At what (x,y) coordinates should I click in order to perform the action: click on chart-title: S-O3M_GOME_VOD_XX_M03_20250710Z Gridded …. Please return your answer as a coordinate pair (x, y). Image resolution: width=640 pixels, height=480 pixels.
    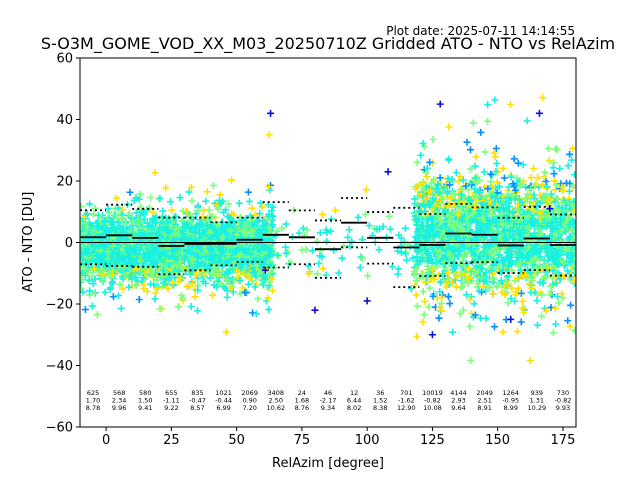
    Looking at the image, I should click on (328, 44).